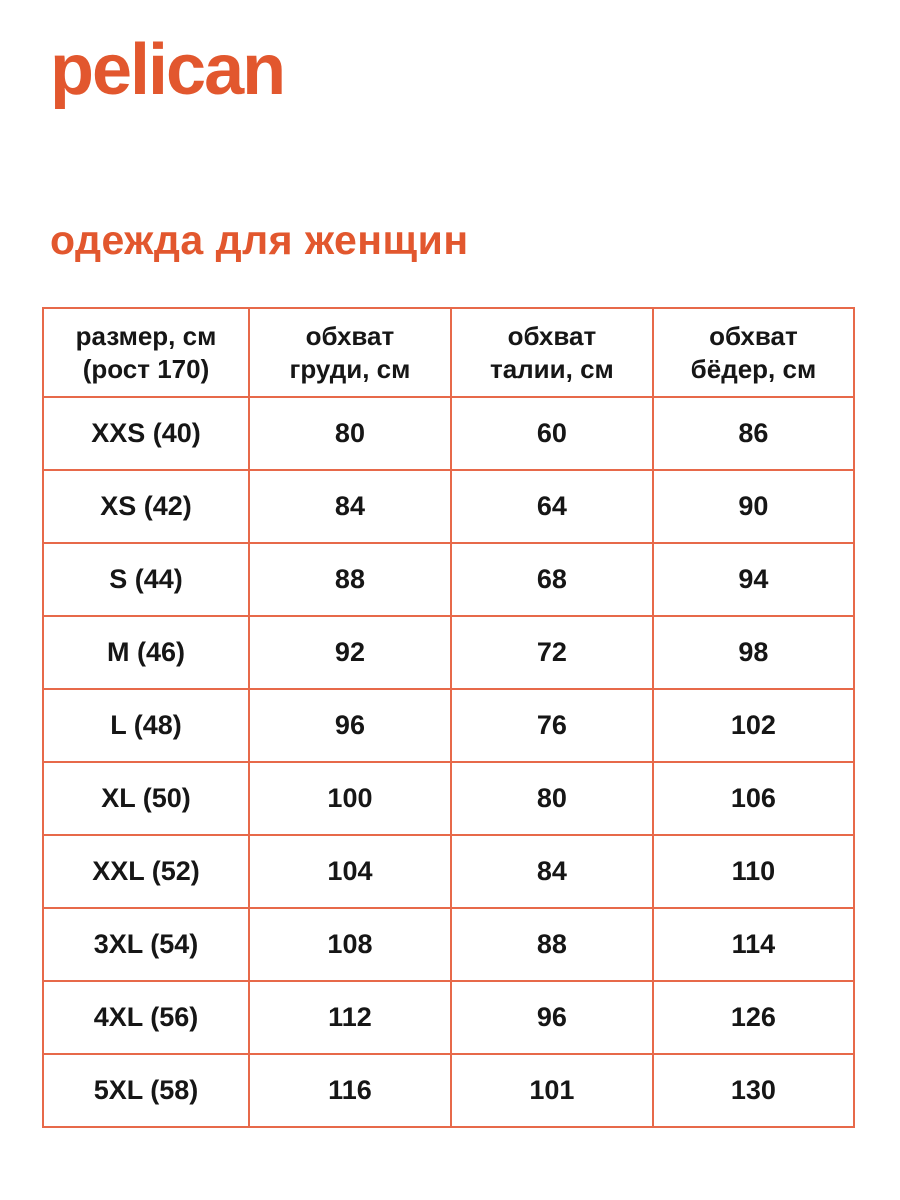 The image size is (900, 1200). Describe the element at coordinates (146, 726) in the screenshot. I see `cell-size: L (48)` at that location.